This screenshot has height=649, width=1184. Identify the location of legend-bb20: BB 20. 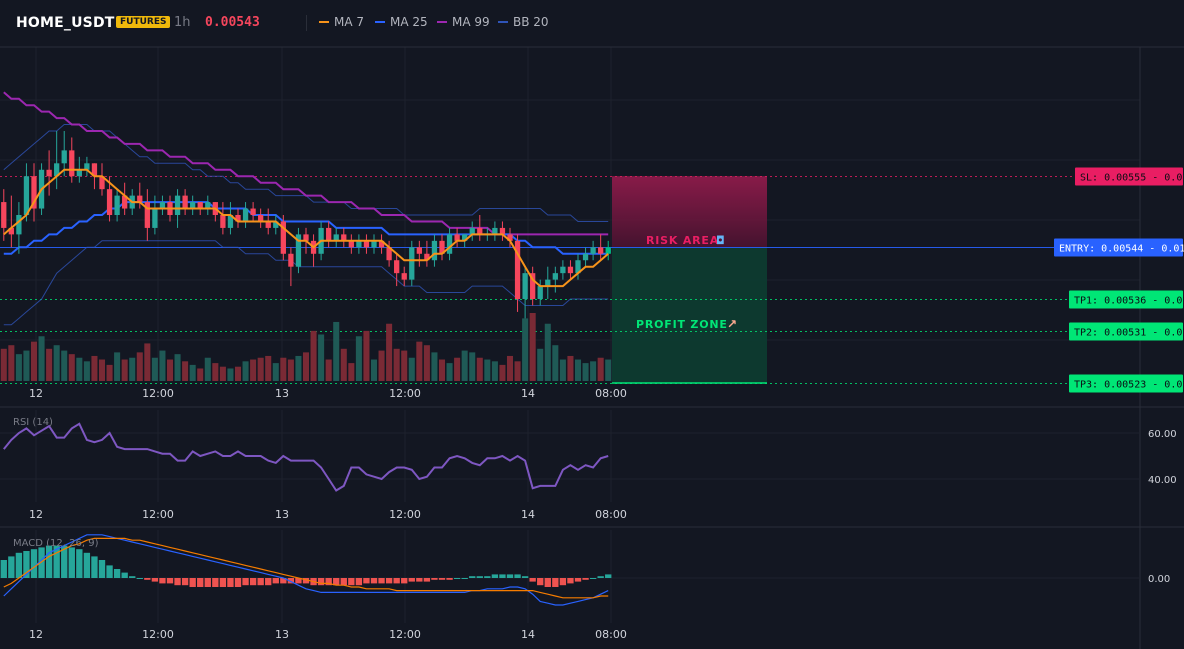
(523, 22).